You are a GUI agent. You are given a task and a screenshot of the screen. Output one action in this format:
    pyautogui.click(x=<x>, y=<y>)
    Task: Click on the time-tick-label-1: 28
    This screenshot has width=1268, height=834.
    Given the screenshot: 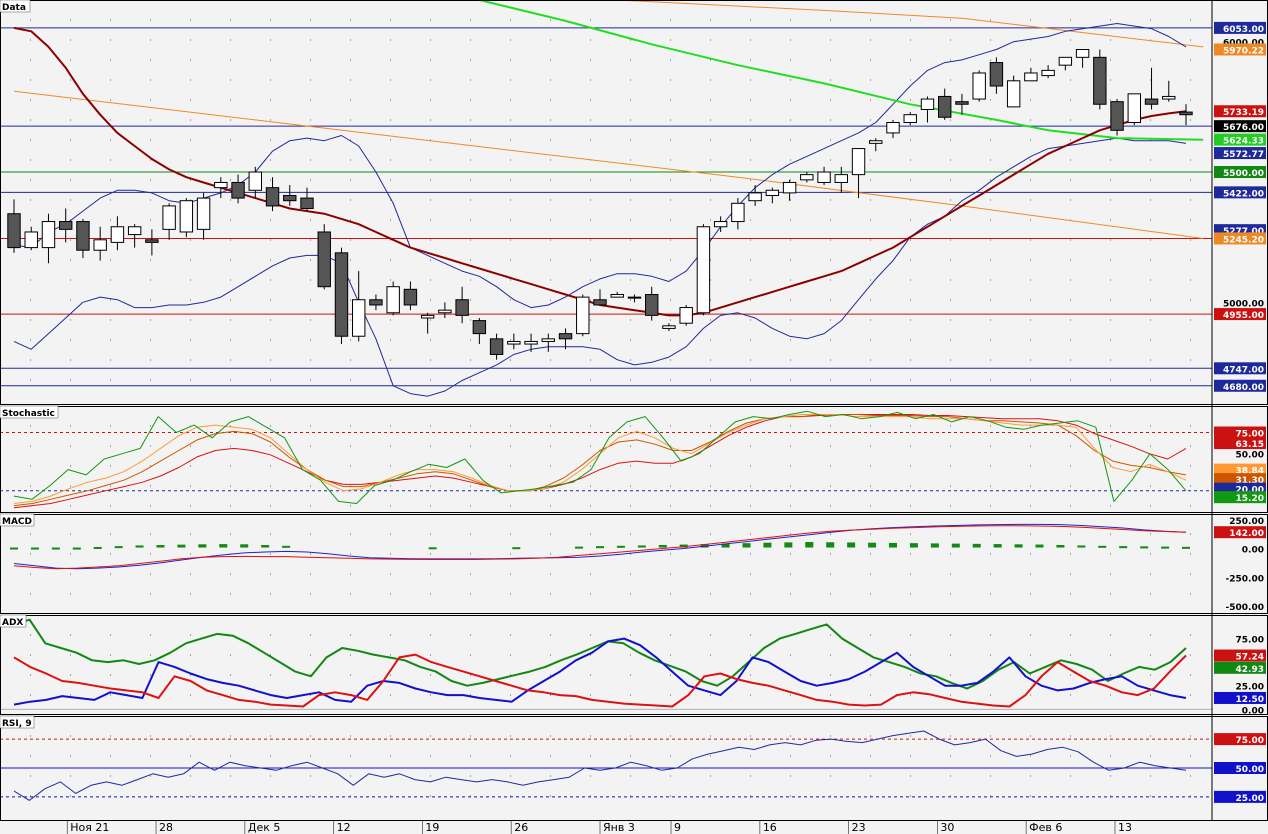 What is the action you would take?
    pyautogui.click(x=166, y=827)
    